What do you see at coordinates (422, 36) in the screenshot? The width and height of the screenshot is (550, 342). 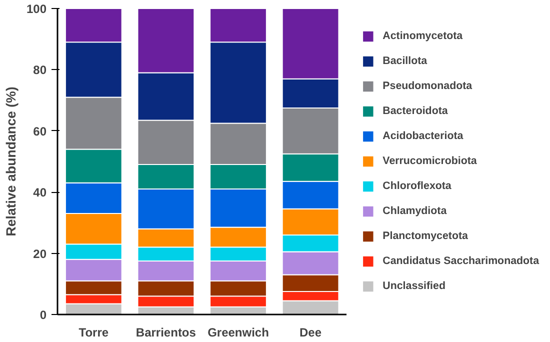 I see `legend-label: Actinomycetota` at bounding box center [422, 36].